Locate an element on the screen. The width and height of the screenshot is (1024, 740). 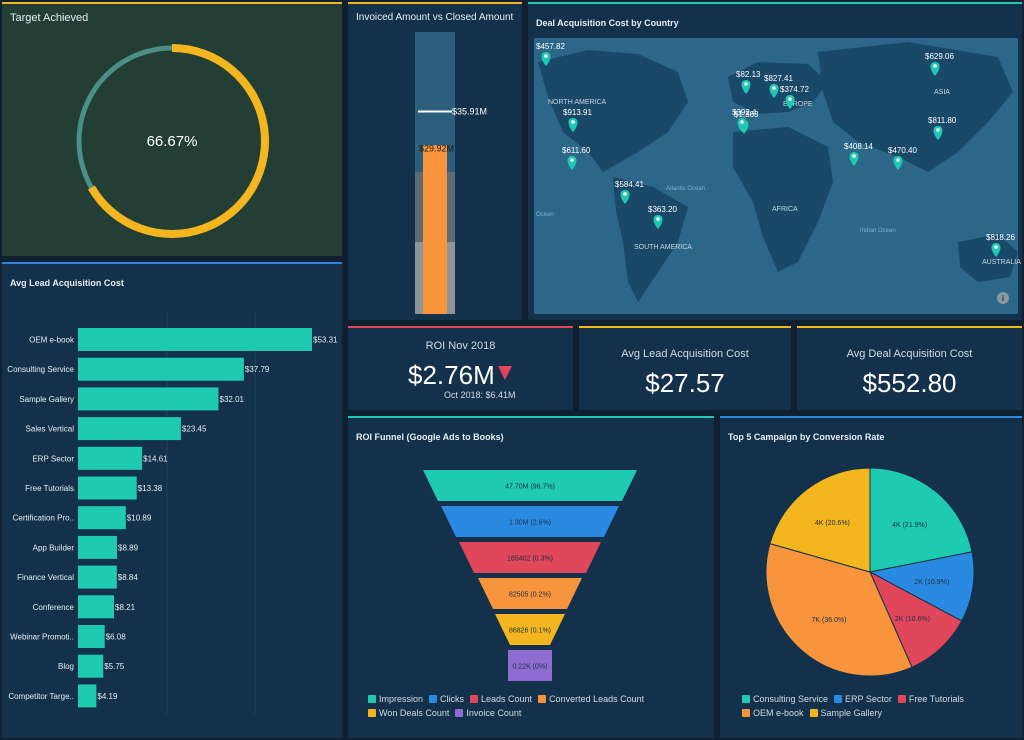
bar-value-label: $8.21 is located at coordinates (125, 607).